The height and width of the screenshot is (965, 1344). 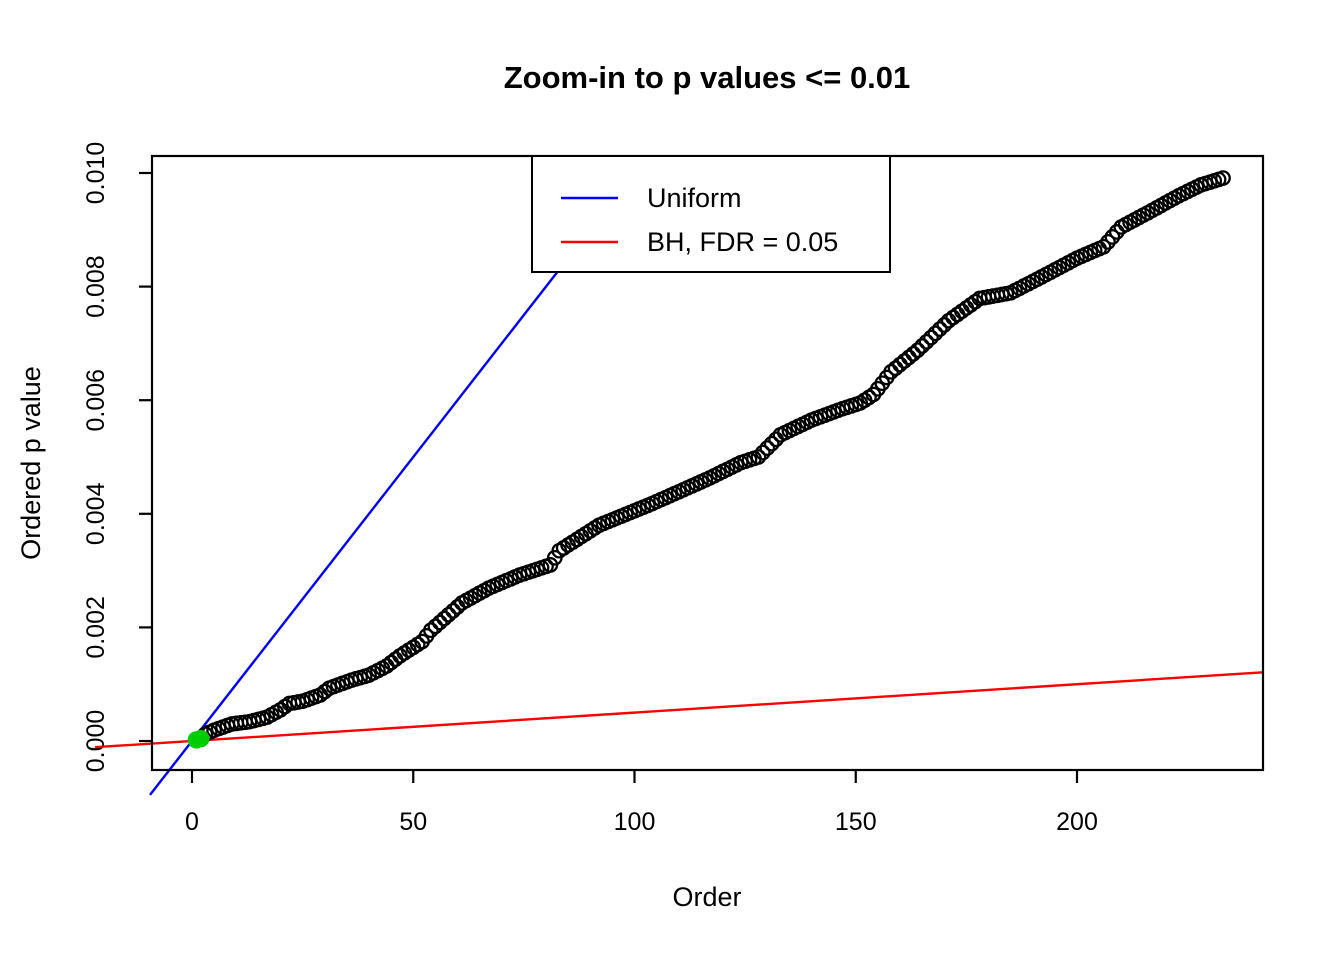 I want to click on x-tick-label: 0, so click(x=192, y=822).